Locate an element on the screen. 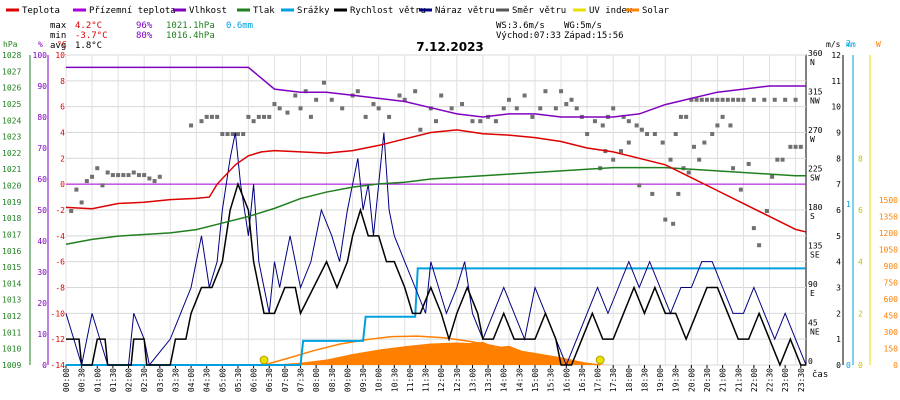 This screenshot has width=900, height=400. degc-unit: °C is located at coordinates (62, 44).